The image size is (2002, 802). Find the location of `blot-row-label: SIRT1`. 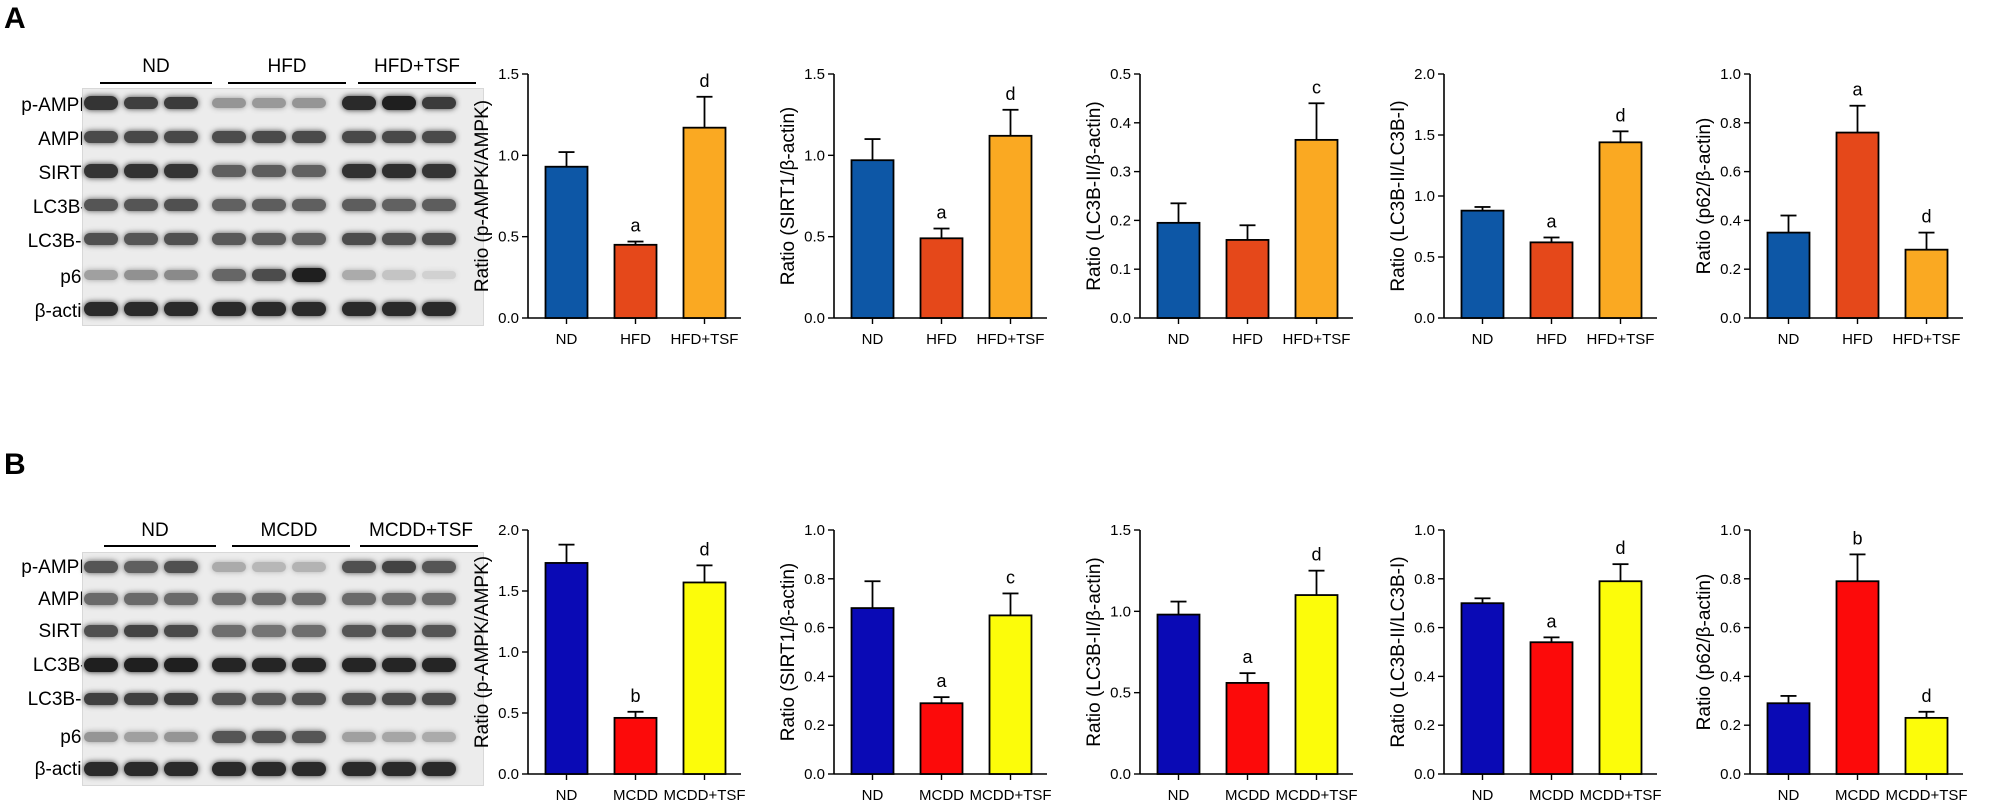

blot-row-label: SIRT1 is located at coordinates (65, 173).